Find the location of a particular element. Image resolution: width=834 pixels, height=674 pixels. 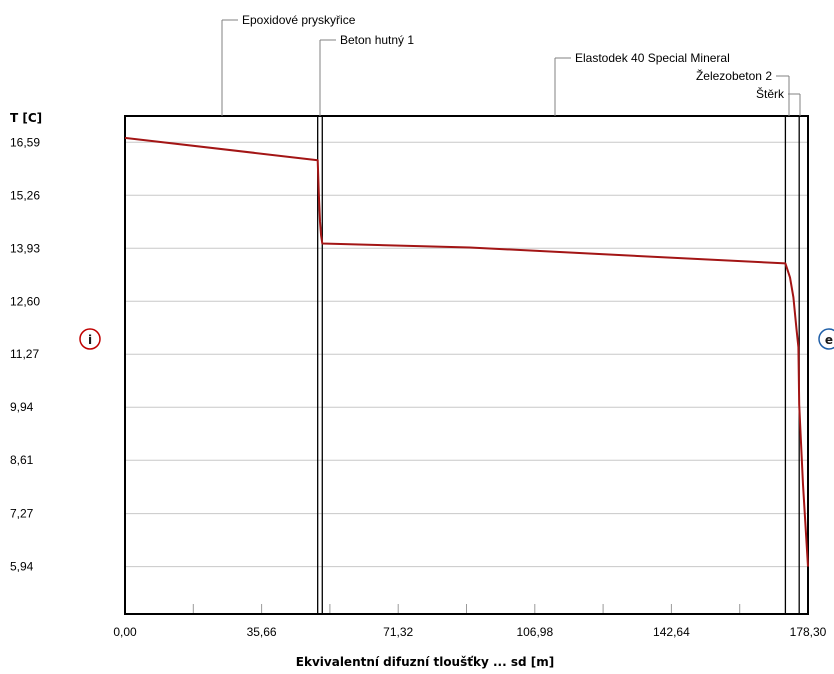

exterior-marker: e is located at coordinates (826, 339).